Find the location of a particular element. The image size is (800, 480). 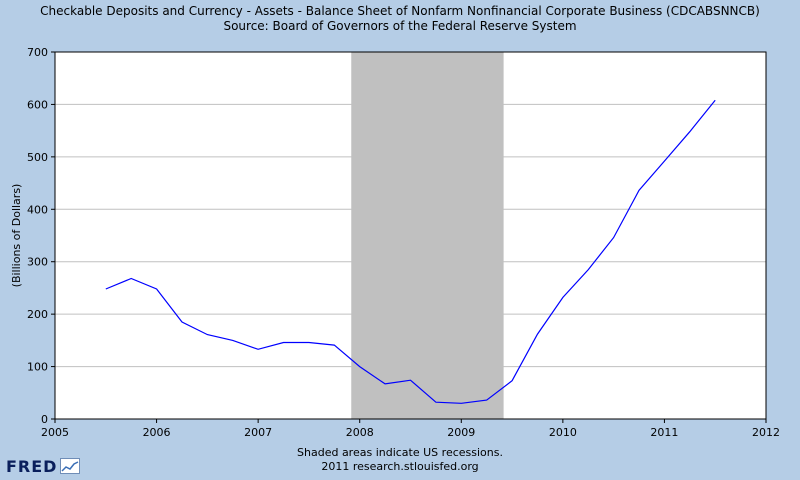

y-axis-label: (Billions of Dollars) is located at coordinates (16, 236).